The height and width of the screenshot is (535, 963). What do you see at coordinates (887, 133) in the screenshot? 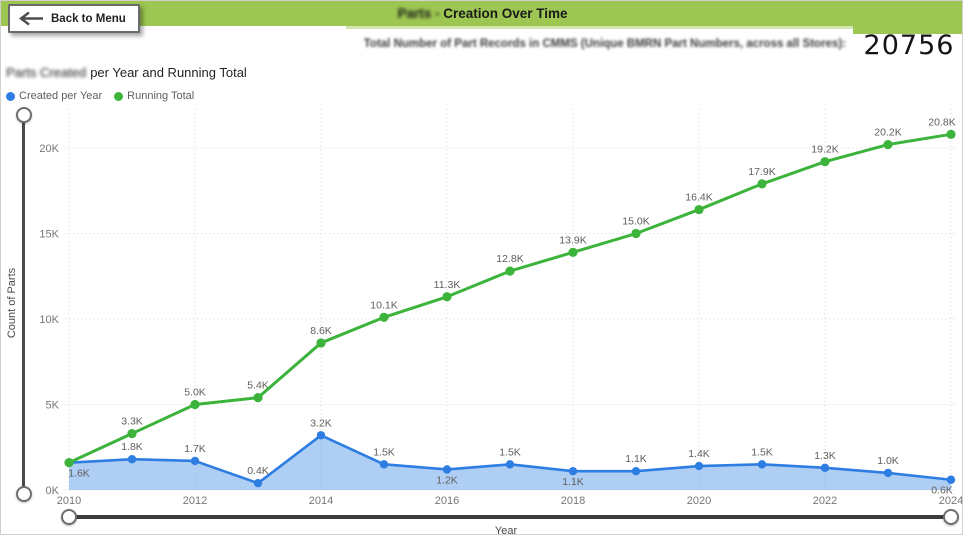
I see `svg-text: 20.2K` at bounding box center [887, 133].